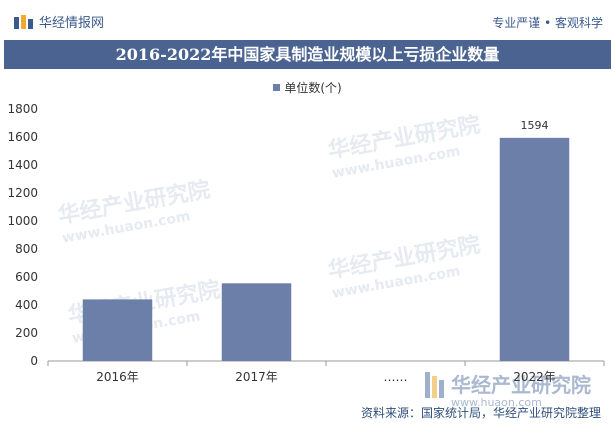 The height and width of the screenshot is (430, 615). What do you see at coordinates (326, 372) in the screenshot?
I see `x-axis: 2016年 2017年 …… 2022年` at bounding box center [326, 372].